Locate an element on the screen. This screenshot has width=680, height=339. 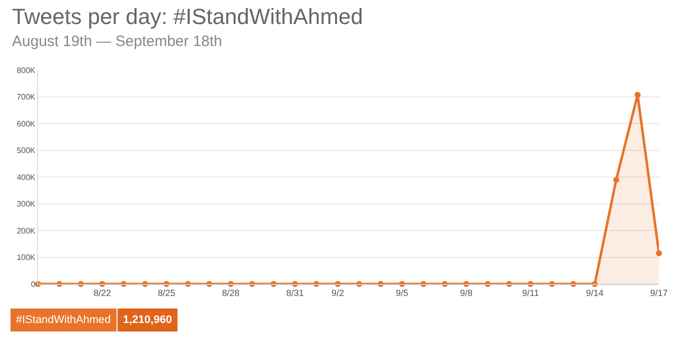
x-tick-label: 8/25 is located at coordinates (167, 293).